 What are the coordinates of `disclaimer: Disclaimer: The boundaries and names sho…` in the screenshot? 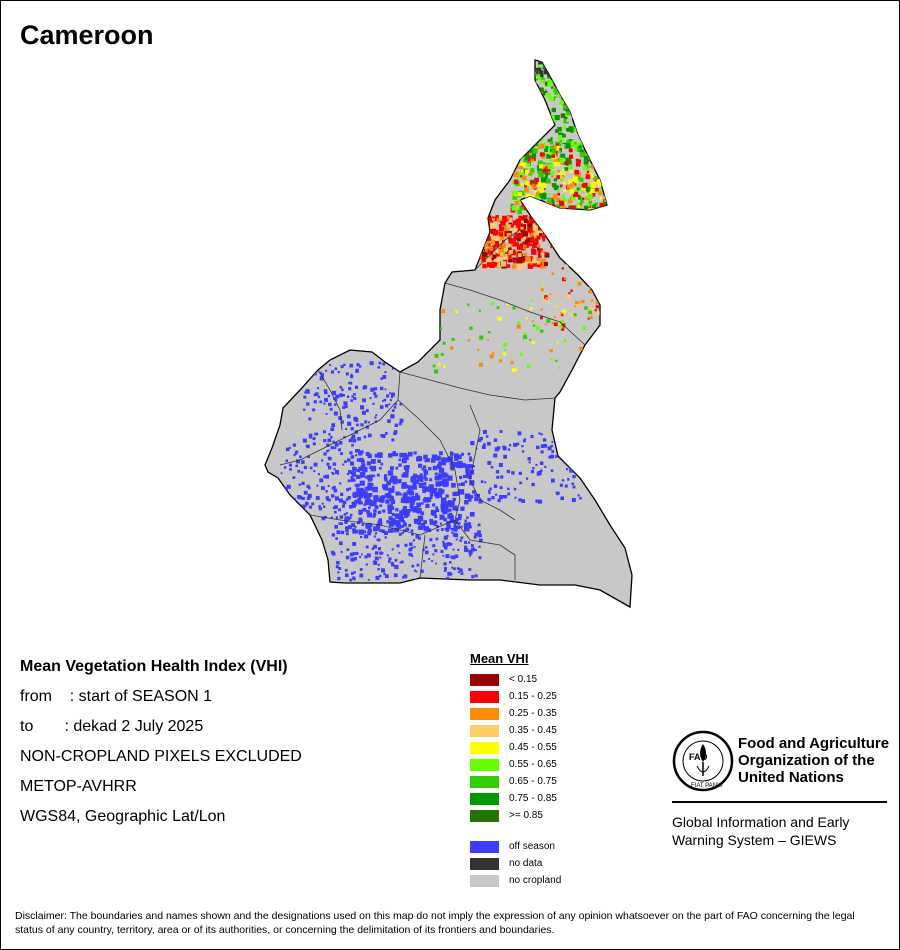 It's located at (435, 923).